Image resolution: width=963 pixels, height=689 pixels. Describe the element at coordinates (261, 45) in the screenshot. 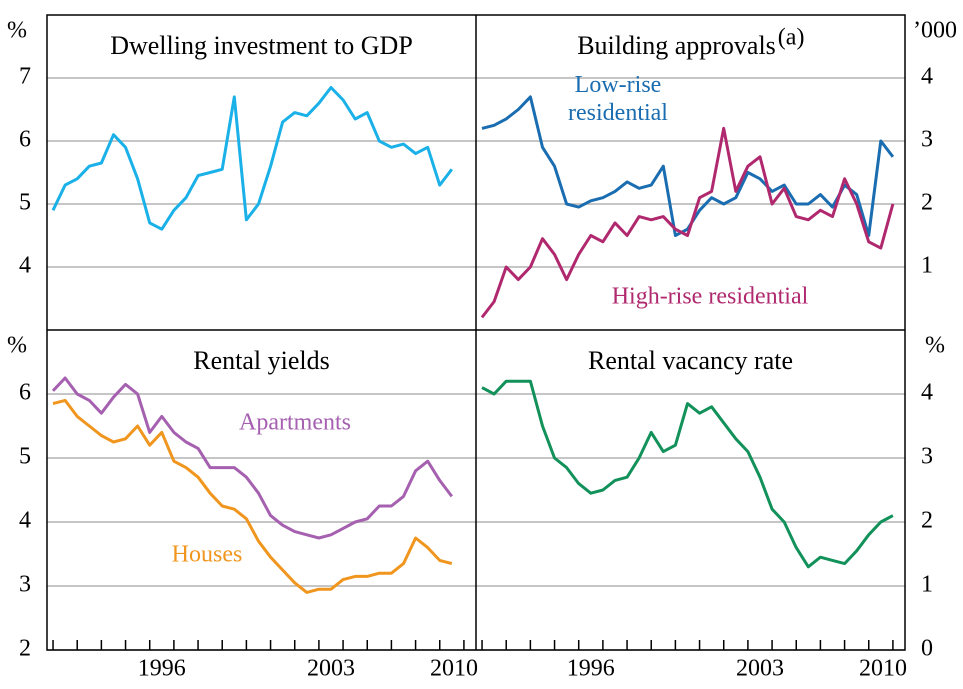

I see `panel-title: Dwelling investment to GDP` at that location.